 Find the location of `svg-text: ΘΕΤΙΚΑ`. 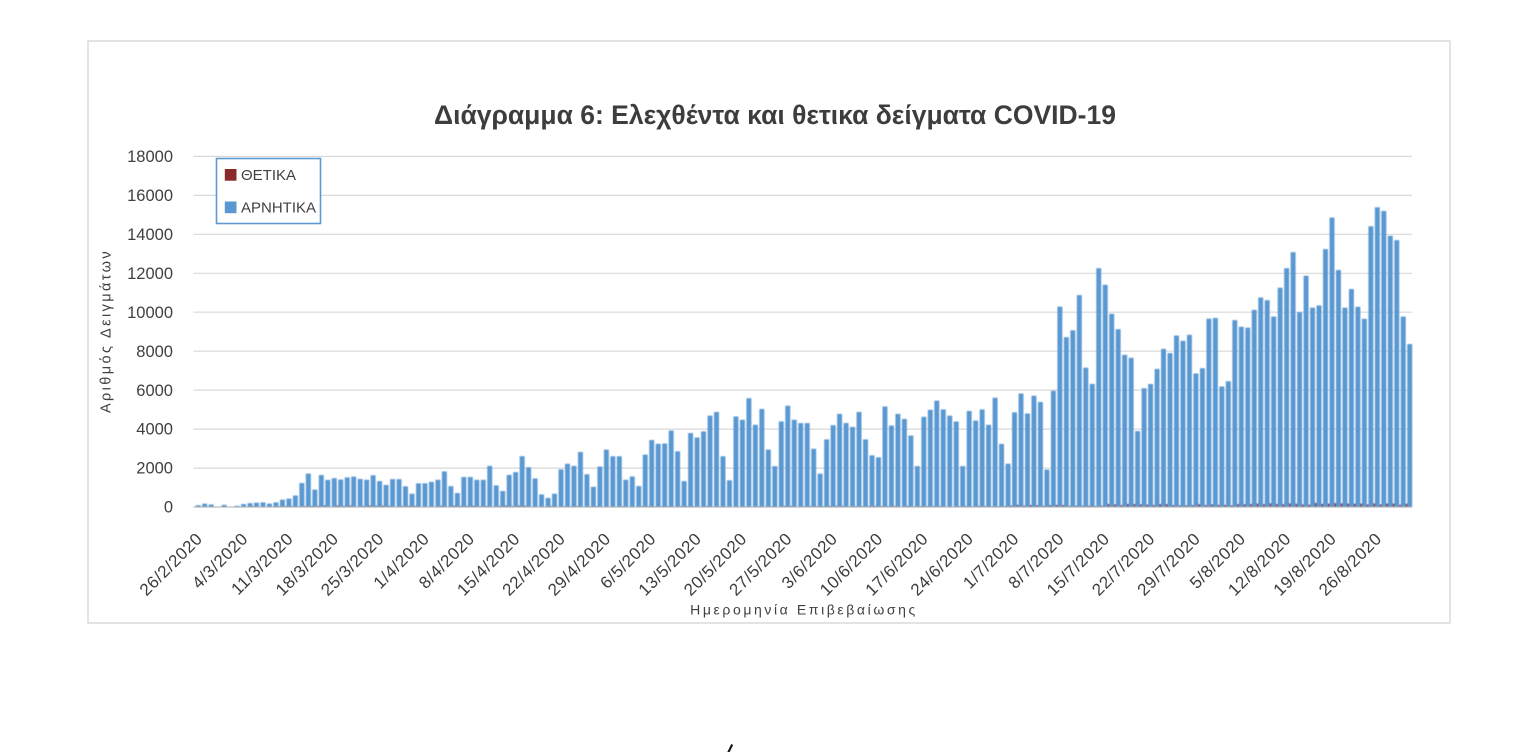

svg-text: ΘΕΤΙΚΑ is located at coordinates (268, 175).